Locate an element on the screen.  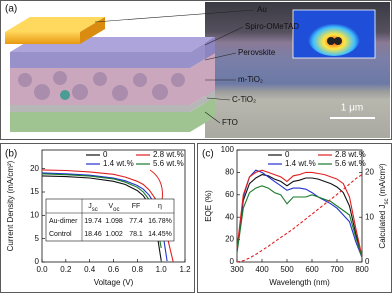
c-tio2-layer is located at coordinates (112, 101).